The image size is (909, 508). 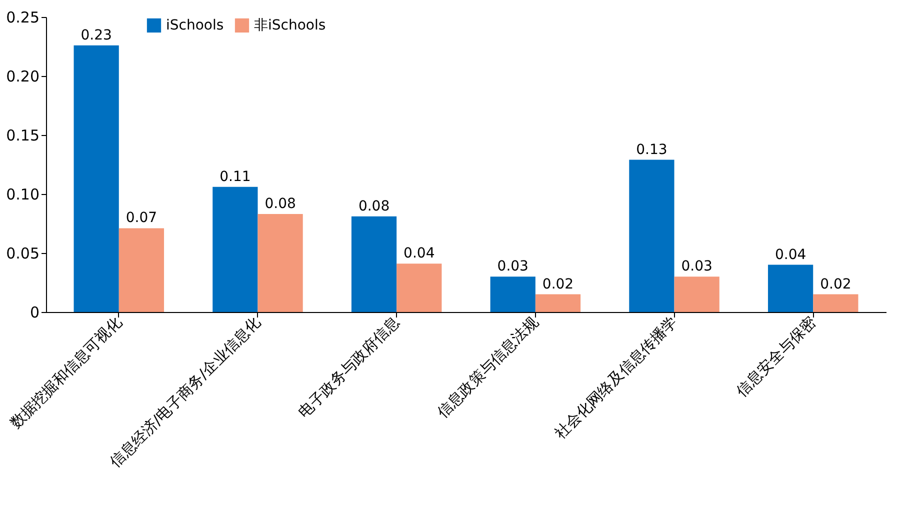 What do you see at coordinates (488, 367) in the screenshot?
I see `x-tick-label: 信息政策与信息法规` at bounding box center [488, 367].